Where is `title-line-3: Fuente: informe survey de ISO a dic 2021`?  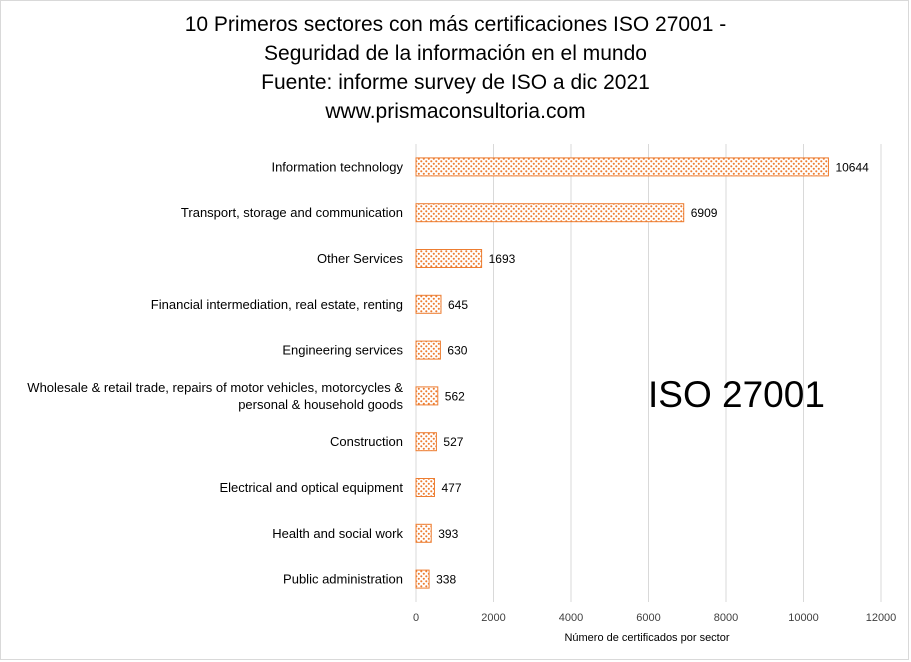
title-line-3: Fuente: informe survey de ISO a dic 2021 is located at coordinates (455, 82).